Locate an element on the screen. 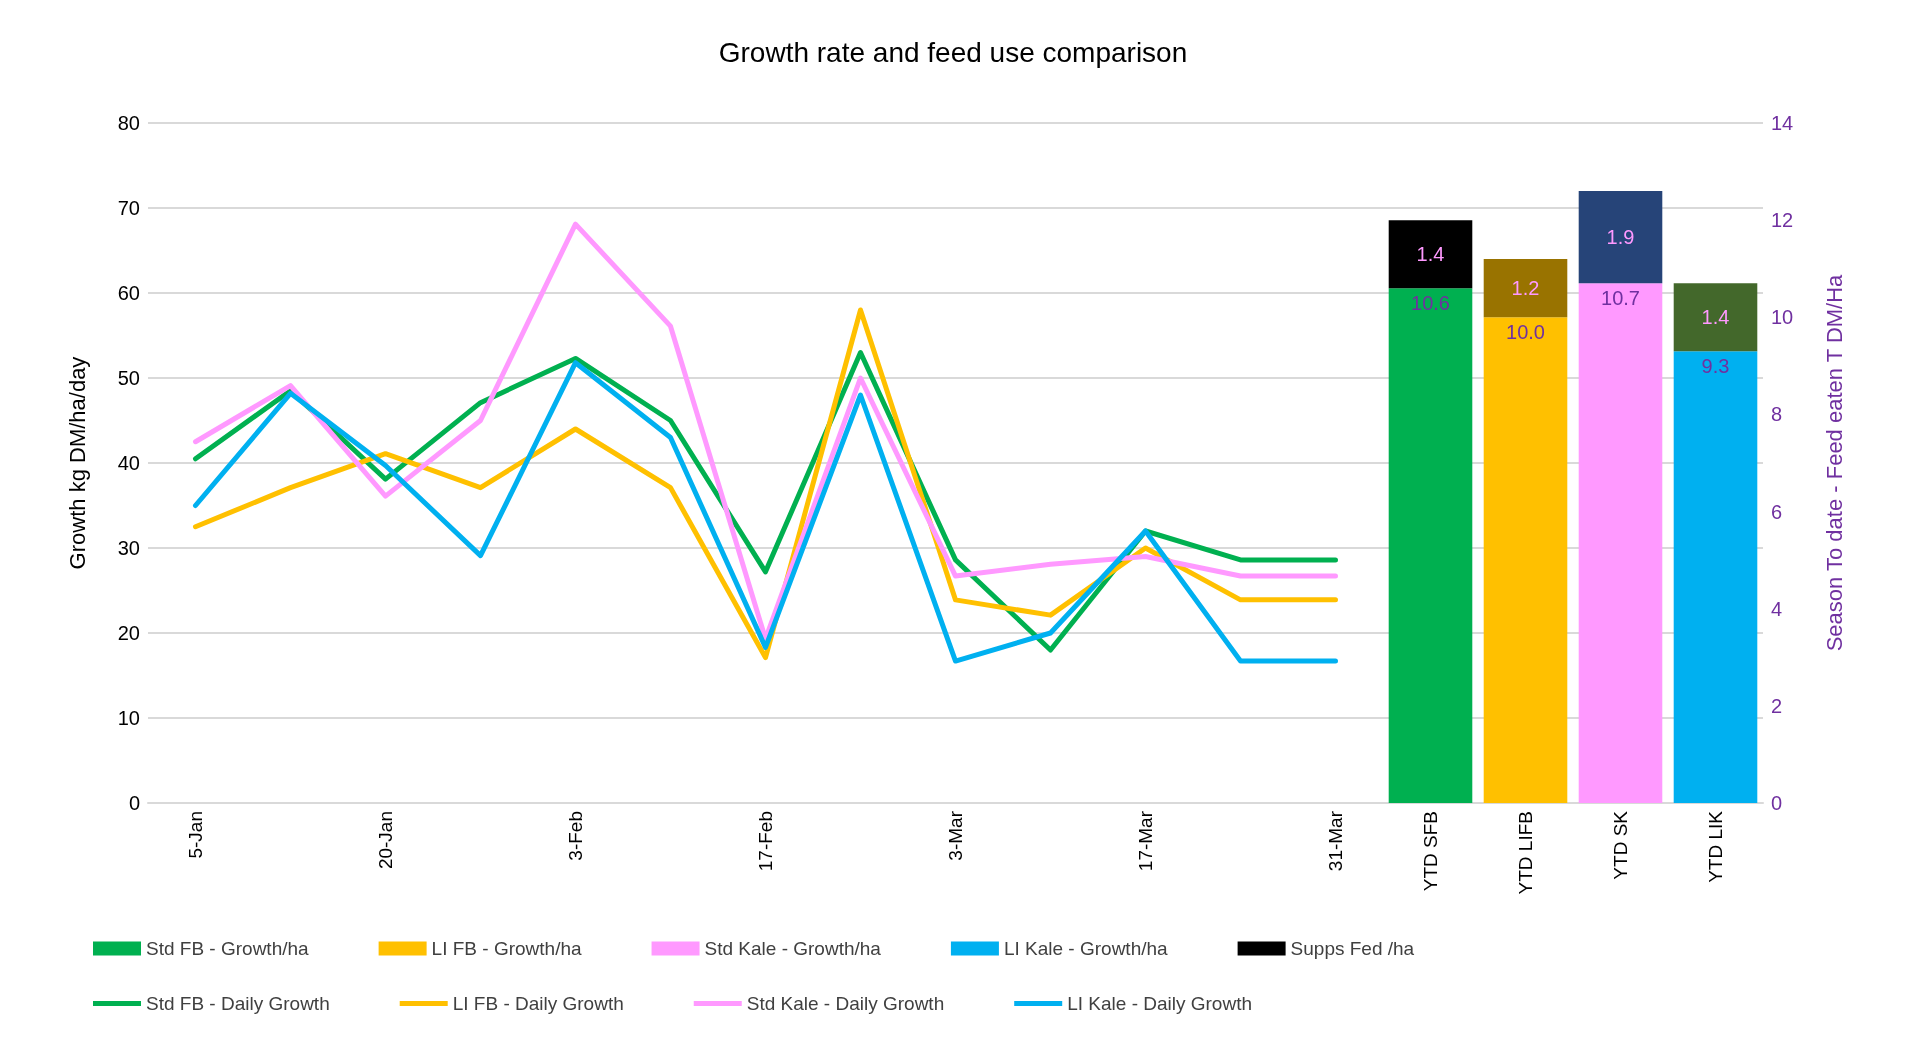 This screenshot has width=1910, height=1055. x-tick-label: YTD SFB is located at coordinates (1430, 851).